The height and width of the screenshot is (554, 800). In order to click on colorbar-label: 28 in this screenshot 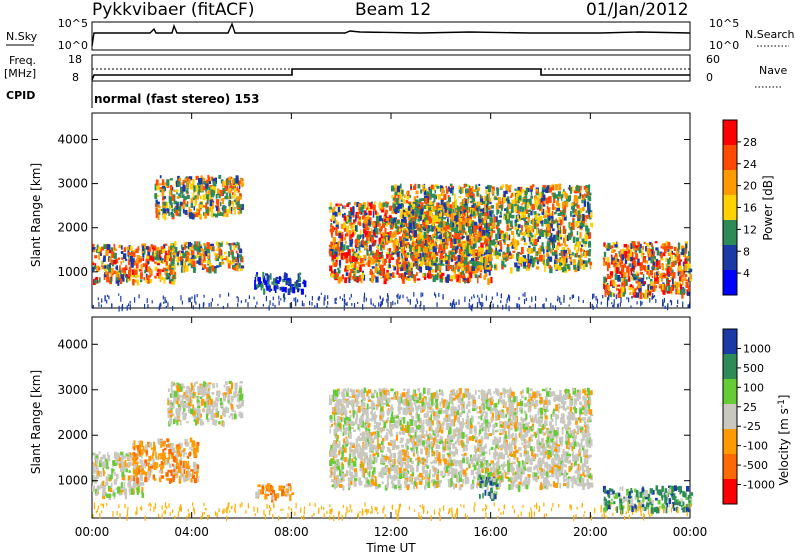, I will do `click(750, 142)`.